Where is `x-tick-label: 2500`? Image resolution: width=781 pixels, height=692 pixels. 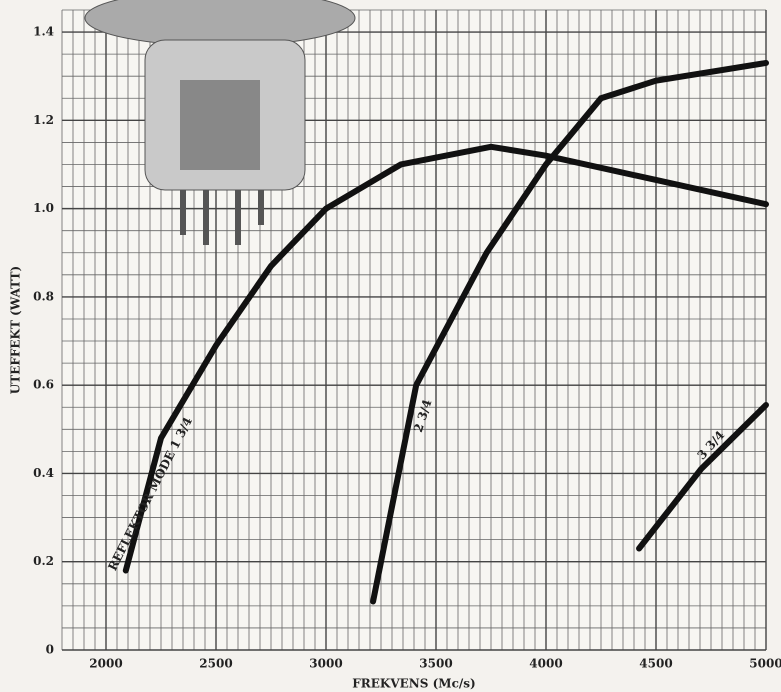 x-tick-label: 2500 is located at coordinates (215, 664).